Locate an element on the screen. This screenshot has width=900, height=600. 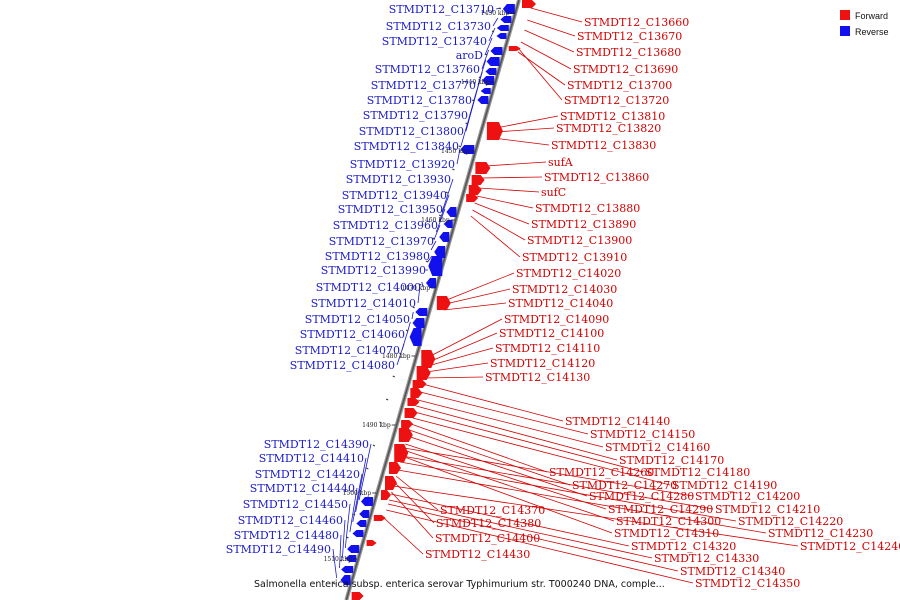
reverse-gene-label: STMDT12_C14480 is located at coordinates (286, 535).